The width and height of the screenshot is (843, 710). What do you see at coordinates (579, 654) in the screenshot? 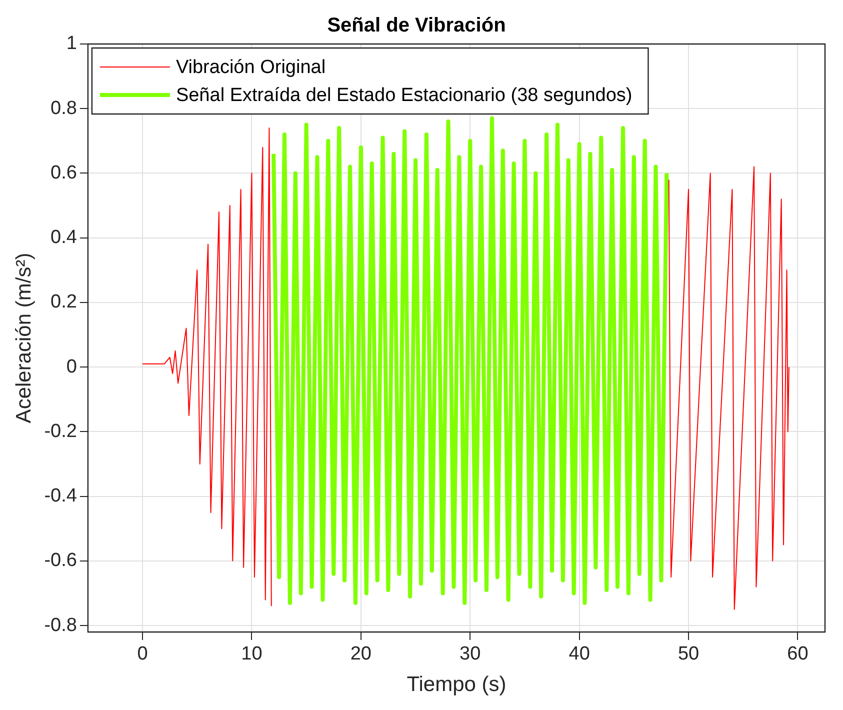
I see `x-tick-label: 40` at bounding box center [579, 654].